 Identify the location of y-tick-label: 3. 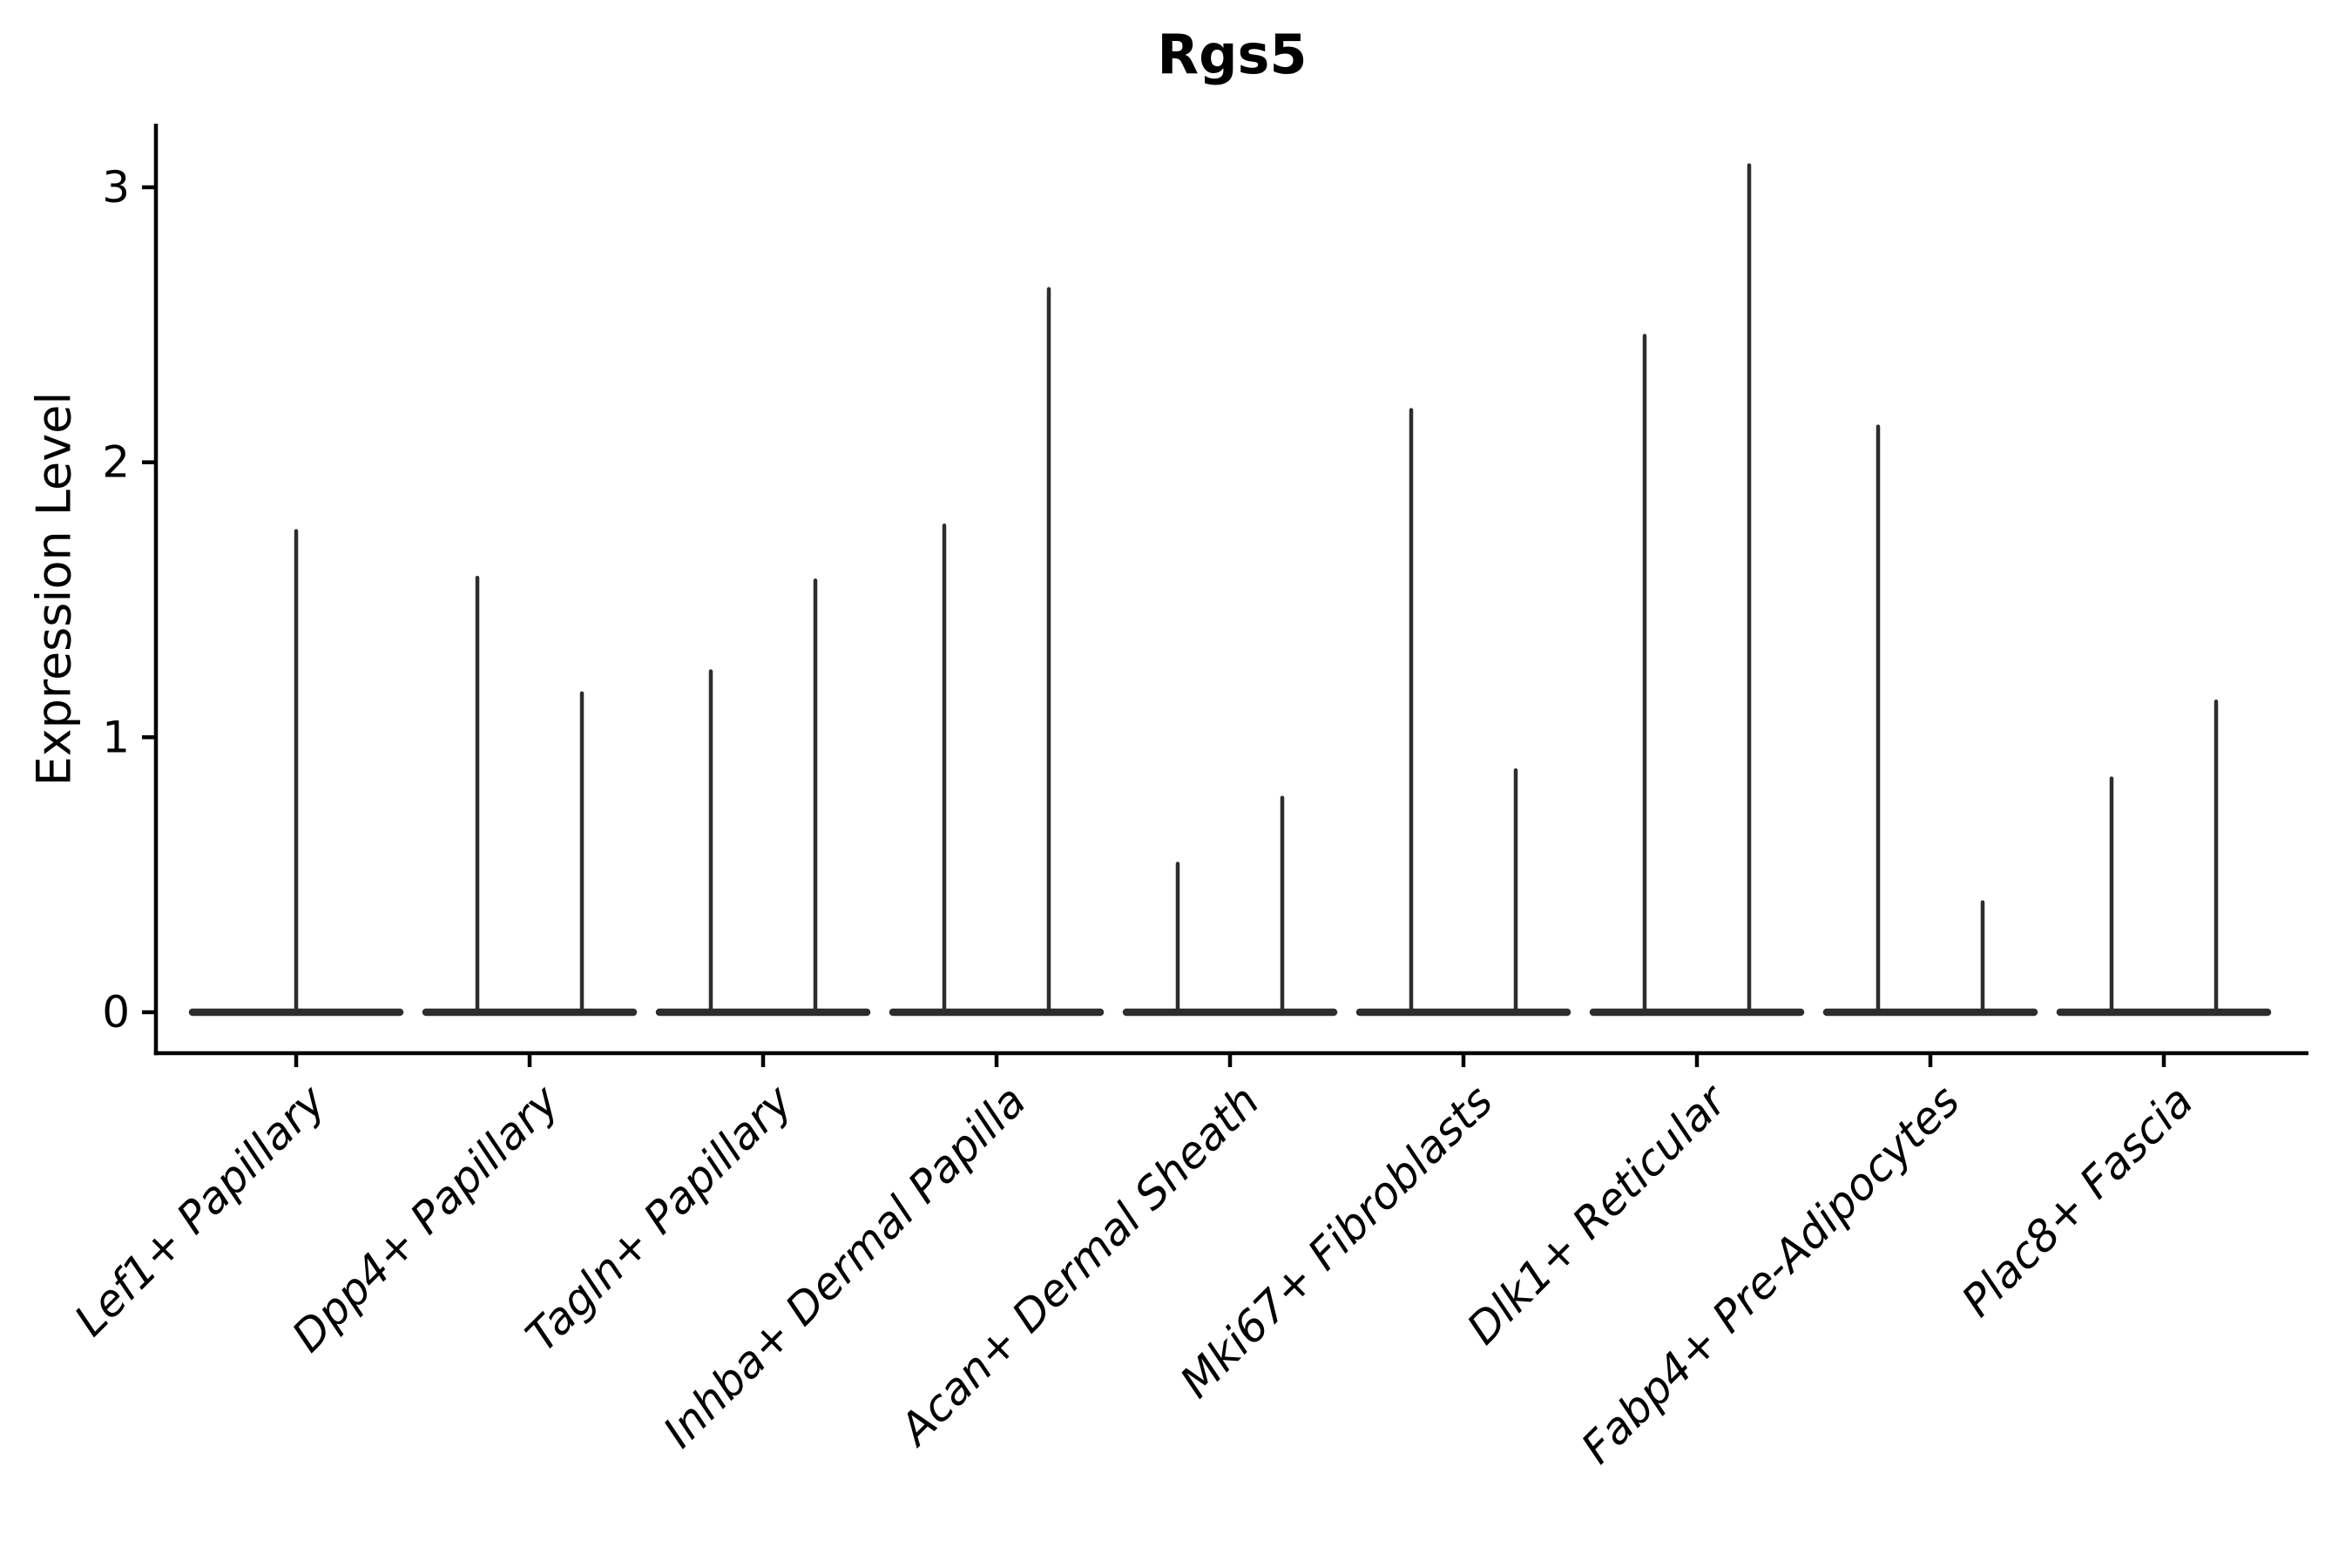
(116, 188).